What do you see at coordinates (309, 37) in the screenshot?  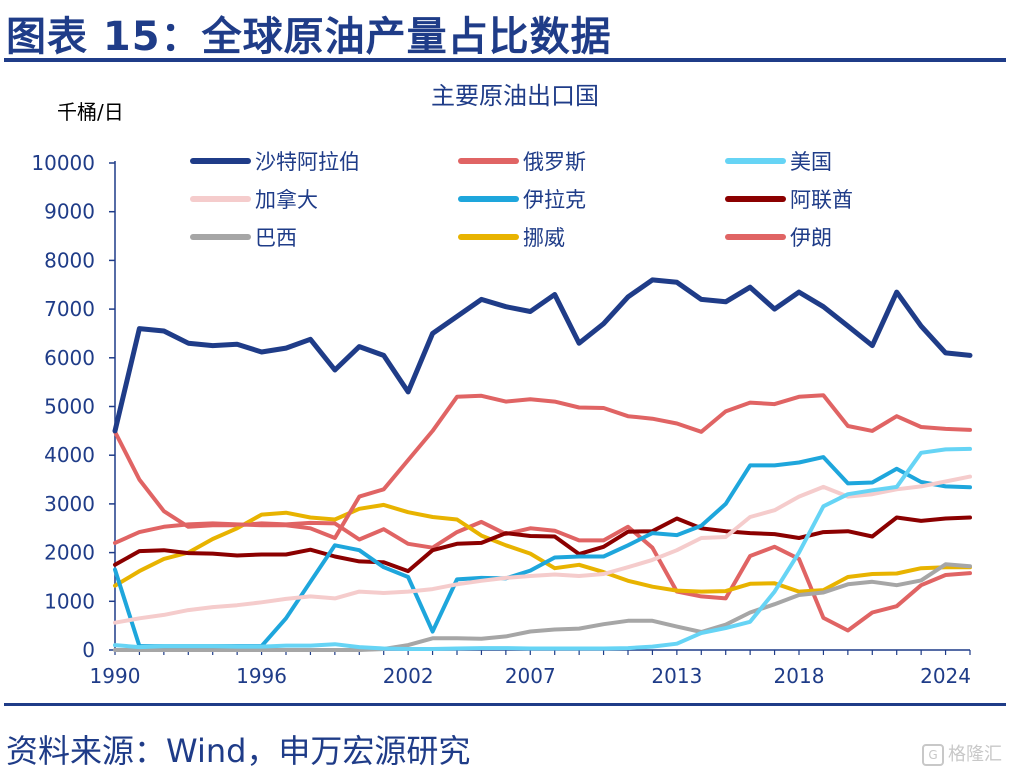 I see `figure-title: 图表 15：全球原油产量占比数据` at bounding box center [309, 37].